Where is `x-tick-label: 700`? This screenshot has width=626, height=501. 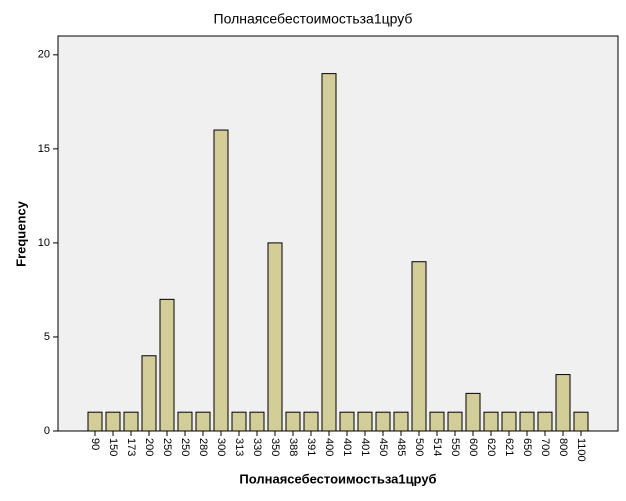
x-tick-label: 700 is located at coordinates (545, 447).